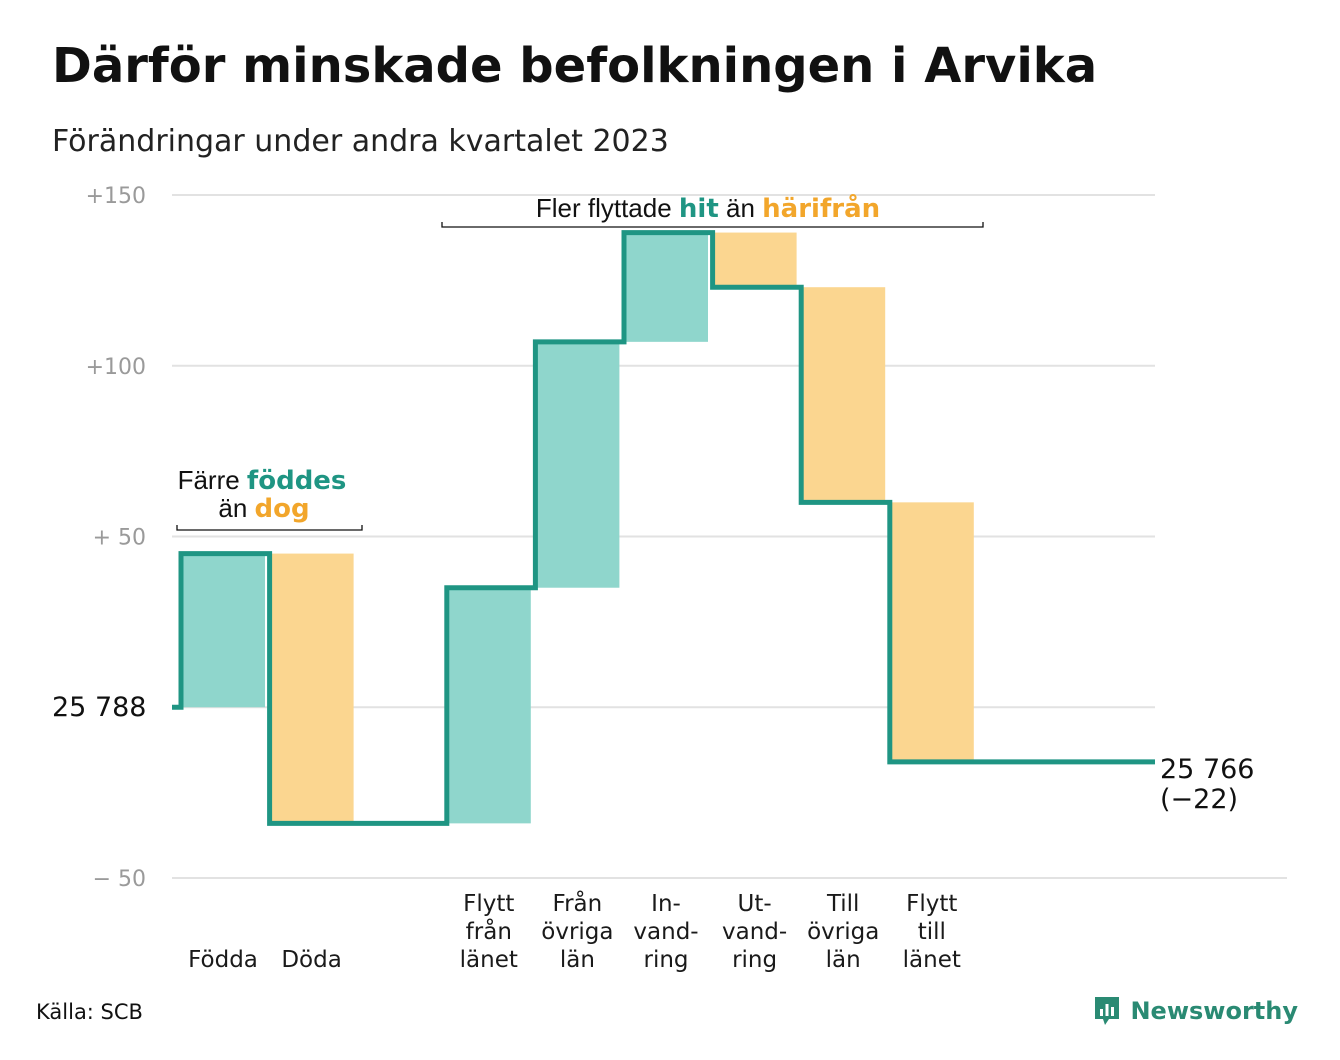 The width and height of the screenshot is (1340, 1060). Describe the element at coordinates (1199, 799) in the screenshot. I see `end-change-label: (−22)` at that location.